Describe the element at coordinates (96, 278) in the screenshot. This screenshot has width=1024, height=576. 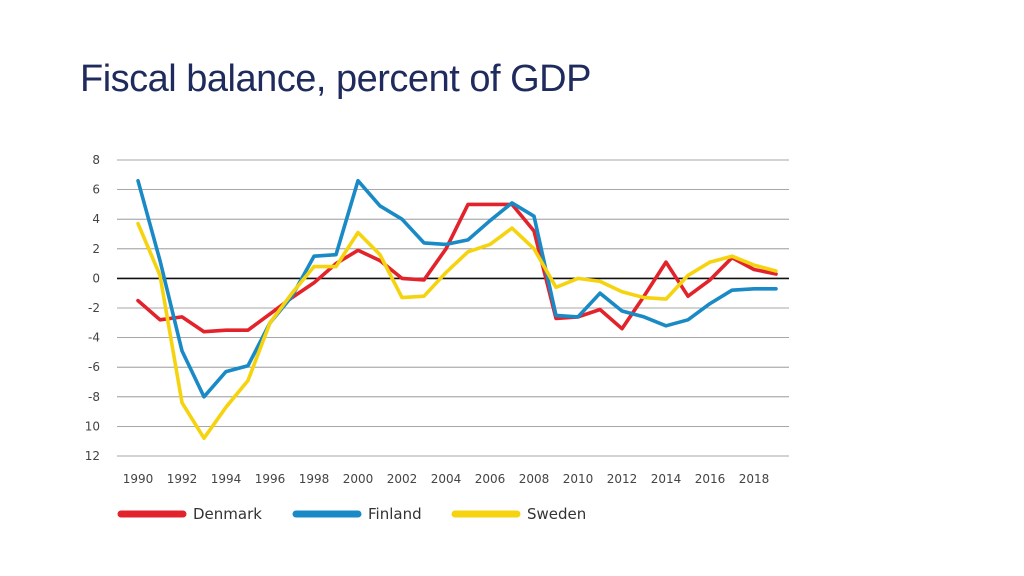
I see `y-tick-label: 0` at that location.